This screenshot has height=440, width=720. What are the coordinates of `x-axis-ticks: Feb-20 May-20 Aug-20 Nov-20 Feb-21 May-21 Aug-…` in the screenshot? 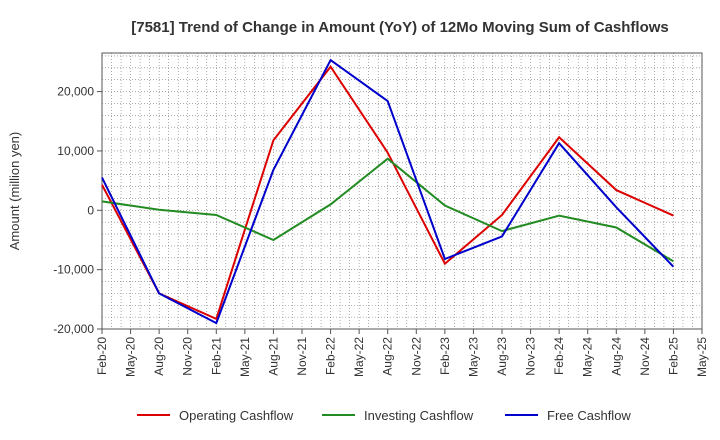 It's located at (402, 353).